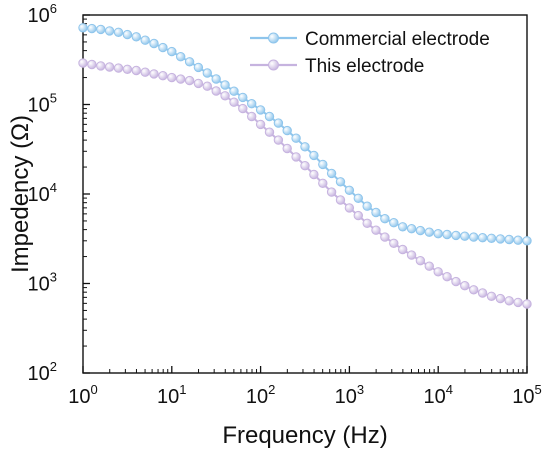 The image size is (550, 456). Describe the element at coordinates (82, 395) in the screenshot. I see `x-tick-label: 10⁰` at that location.